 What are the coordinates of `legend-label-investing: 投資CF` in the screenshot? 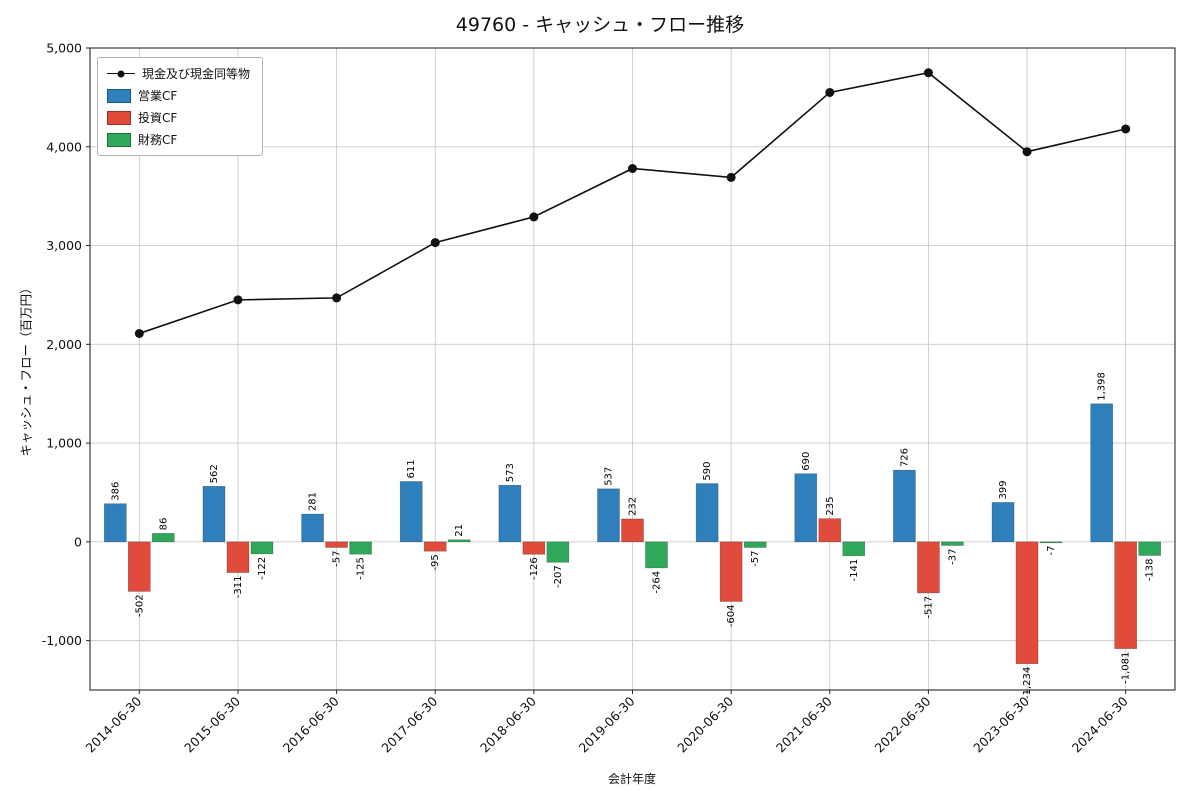 It's located at (158, 118).